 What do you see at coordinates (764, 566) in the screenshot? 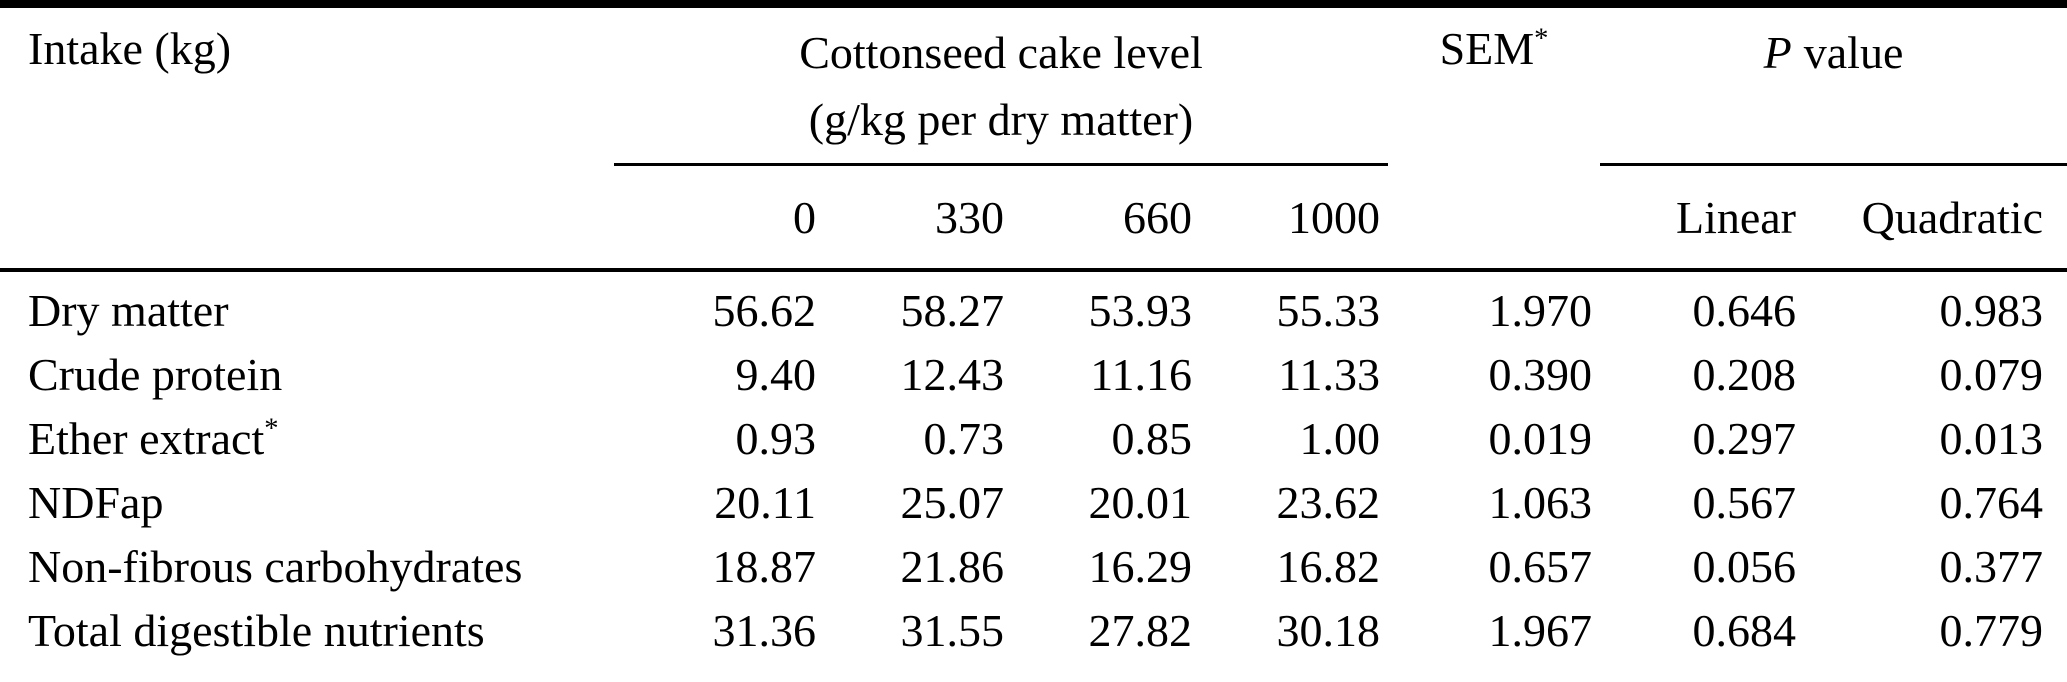
I see `cell-level-0: 18.87` at bounding box center [764, 566].